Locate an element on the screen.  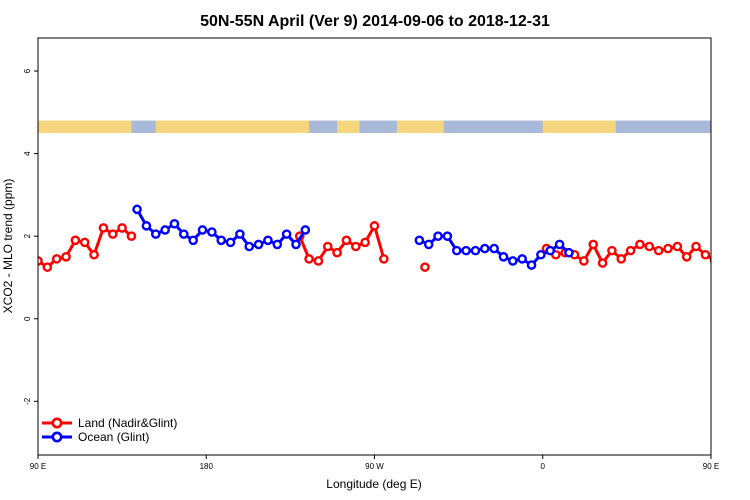
legend-ocean-label: Ocean (Glint) is located at coordinates (113, 437).